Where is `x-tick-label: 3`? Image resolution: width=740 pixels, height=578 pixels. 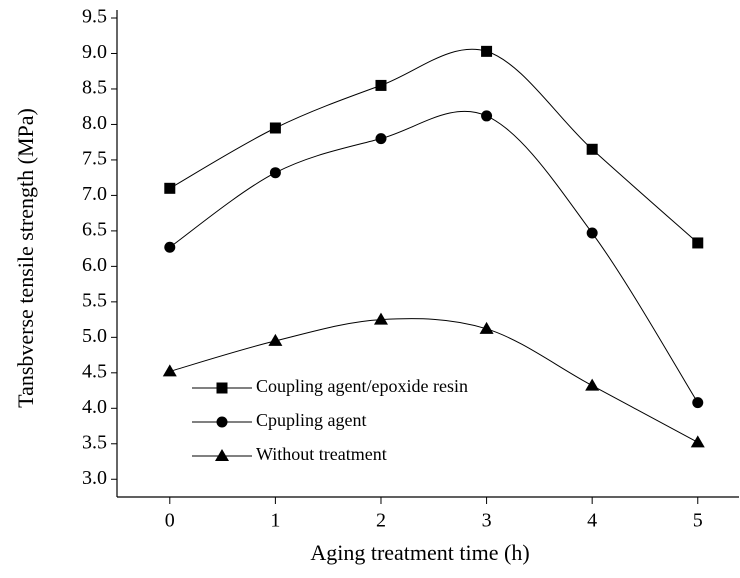
x-tick-label: 3 is located at coordinates (487, 521).